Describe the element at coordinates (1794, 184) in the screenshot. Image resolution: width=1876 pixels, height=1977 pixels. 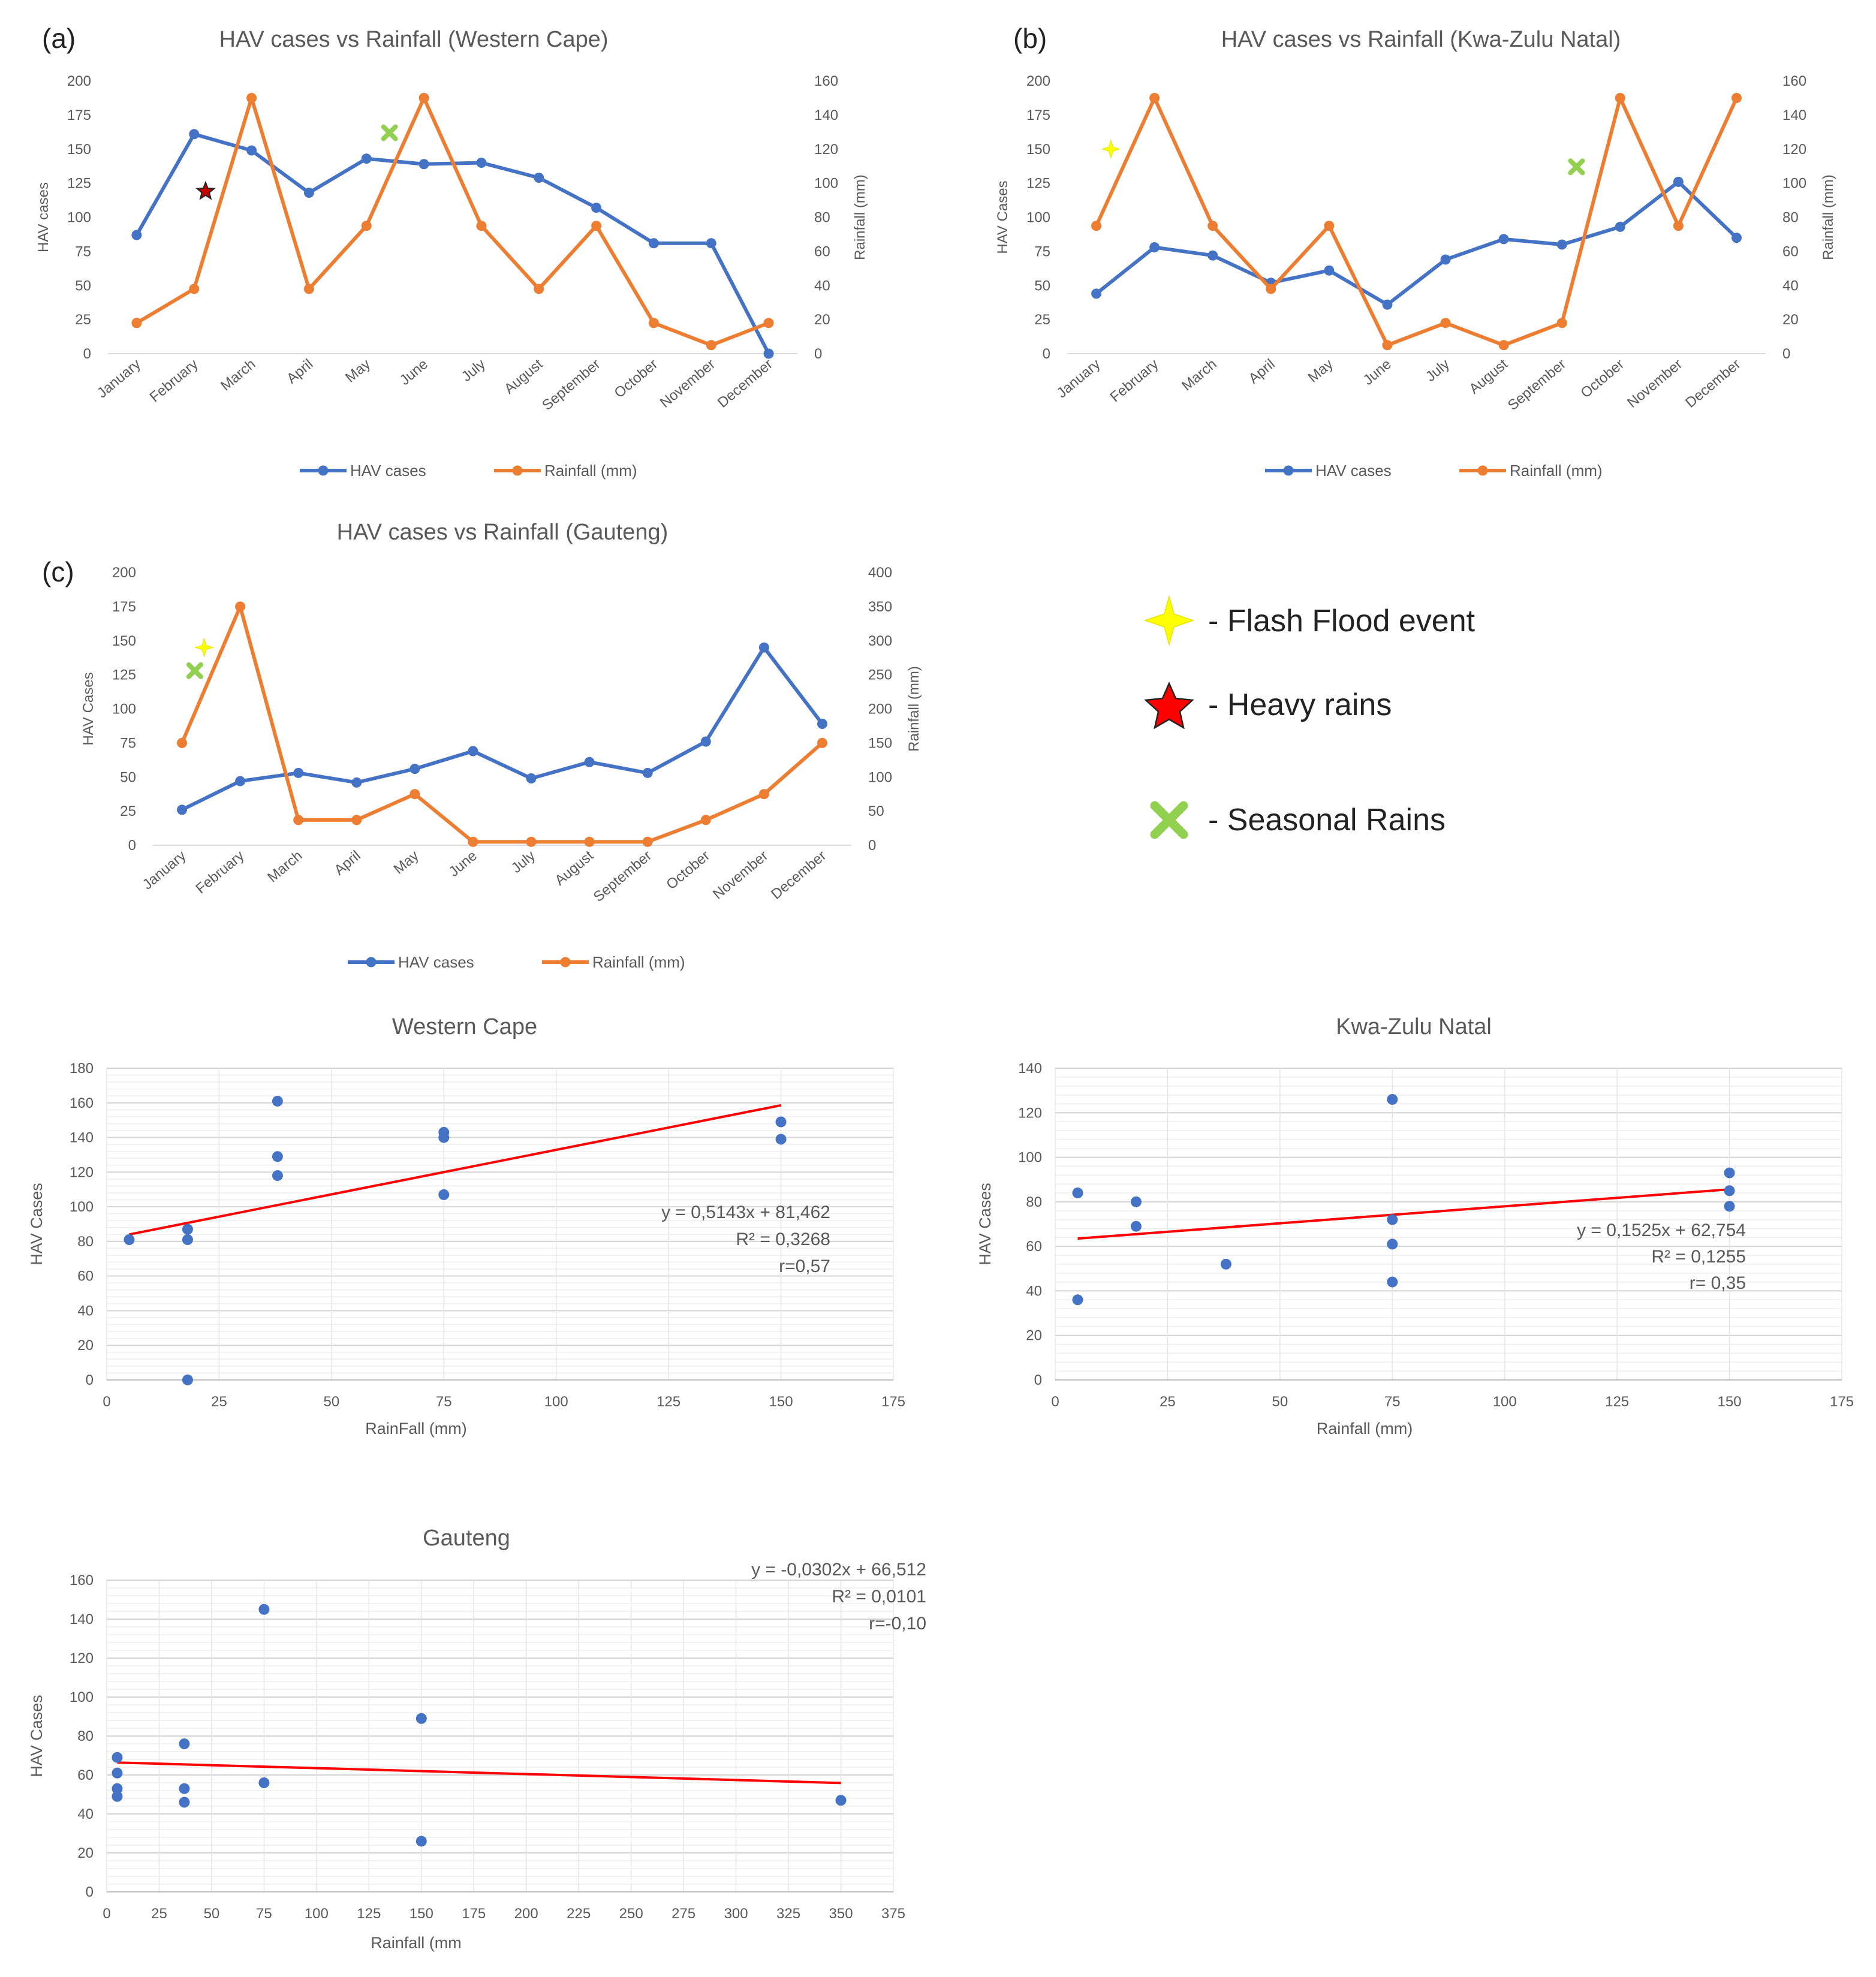
I see `y2-tick-label: 100` at that location.